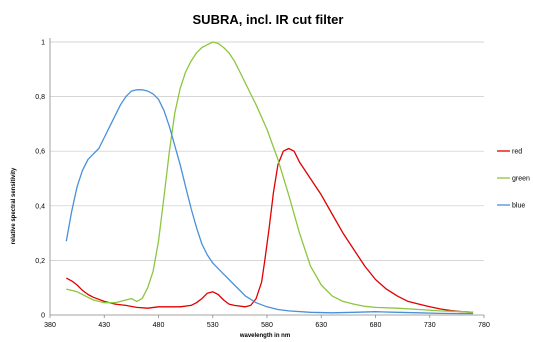  Describe the element at coordinates (104, 325) in the screenshot. I see `x-tick-label: 430` at that location.